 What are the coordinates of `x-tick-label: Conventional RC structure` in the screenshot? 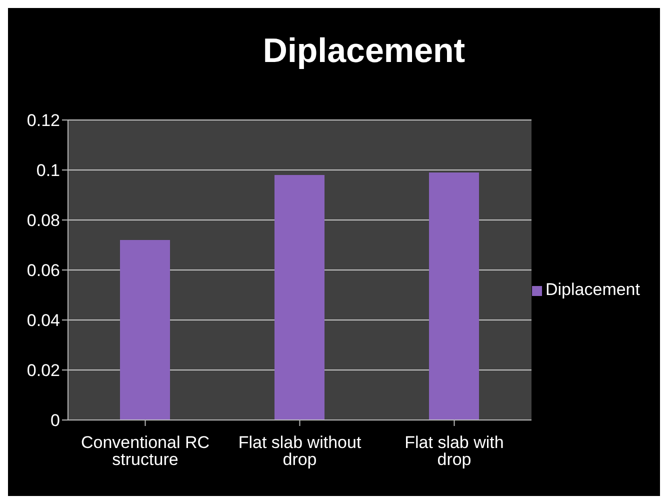 It's located at (145, 451).